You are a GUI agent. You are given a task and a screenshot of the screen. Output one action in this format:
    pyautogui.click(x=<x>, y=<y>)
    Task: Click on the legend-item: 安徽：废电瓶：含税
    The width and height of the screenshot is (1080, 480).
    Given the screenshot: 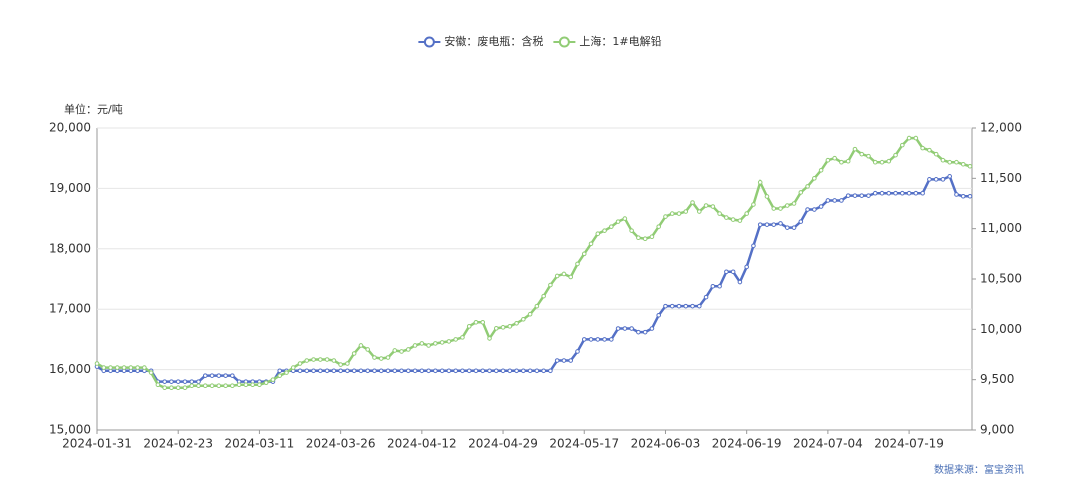 What is the action you would take?
    pyautogui.click(x=480, y=41)
    